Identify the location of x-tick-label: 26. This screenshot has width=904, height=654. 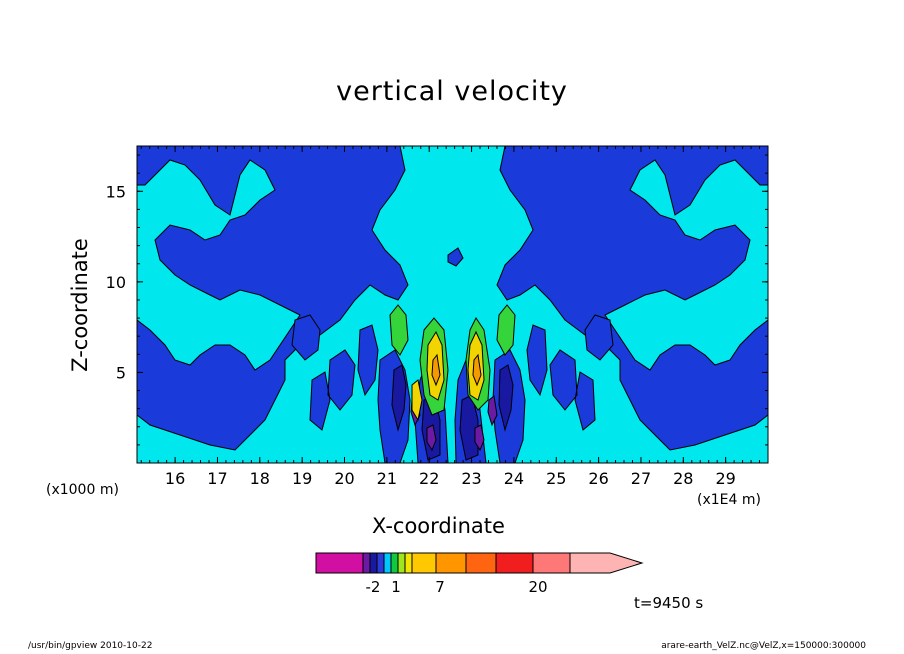
(598, 478).